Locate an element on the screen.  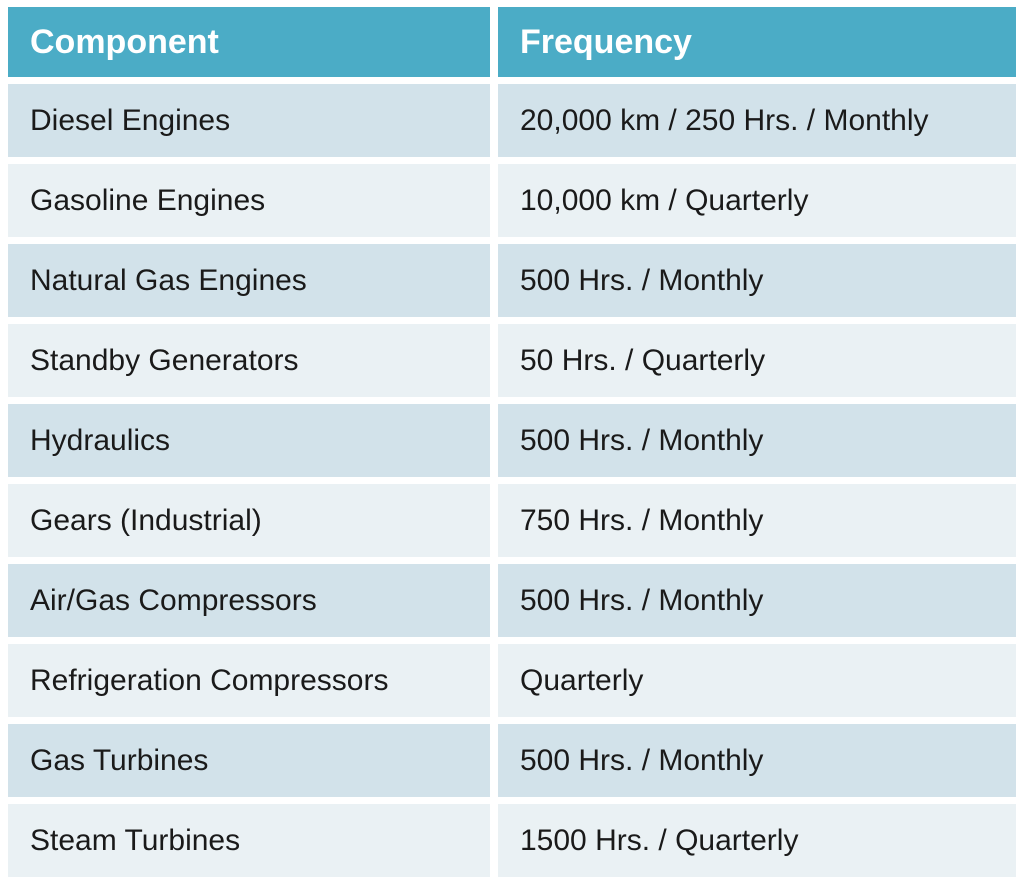
table-row: Refrigeration Compressors Quarterly is located at coordinates (512, 680).